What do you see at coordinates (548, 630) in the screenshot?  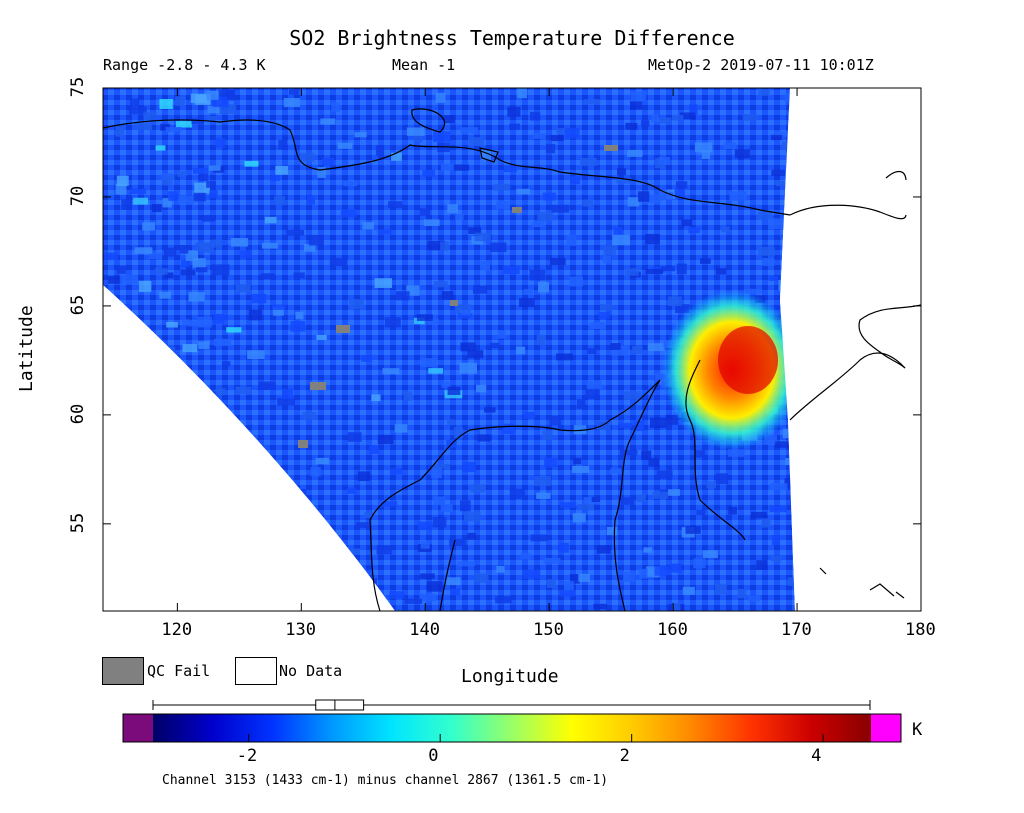 I see `x-tick-label: 150` at bounding box center [548, 630].